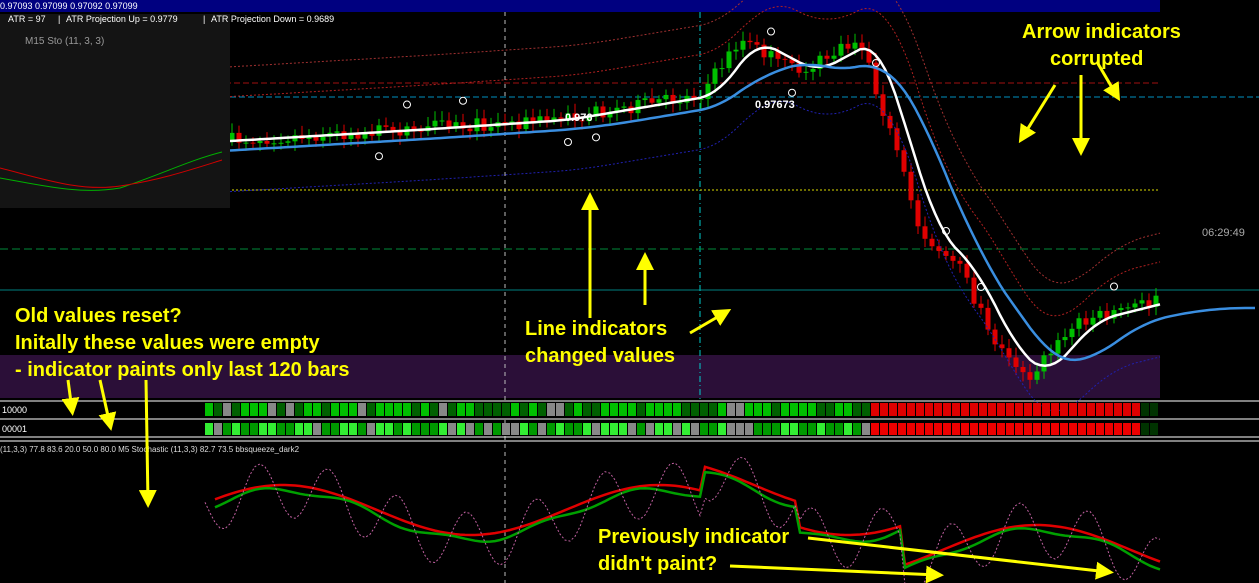  What do you see at coordinates (657, 564) in the screenshot?
I see `annotation: didn't paint?` at bounding box center [657, 564].